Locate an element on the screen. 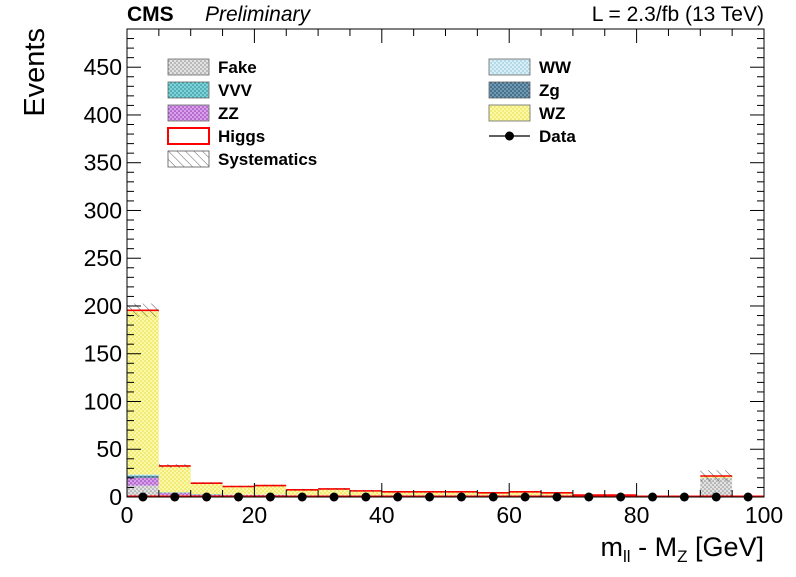 This screenshot has width=796, height=577. y-tick-label: 250 is located at coordinates (103, 258).